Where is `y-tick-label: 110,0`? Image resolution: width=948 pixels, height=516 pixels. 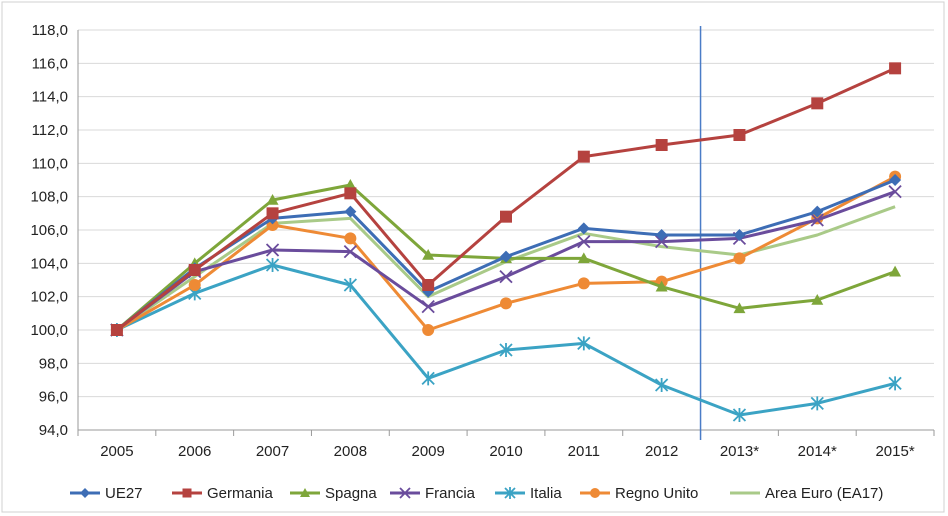 y-tick-label: 110,0 is located at coordinates (50, 163).